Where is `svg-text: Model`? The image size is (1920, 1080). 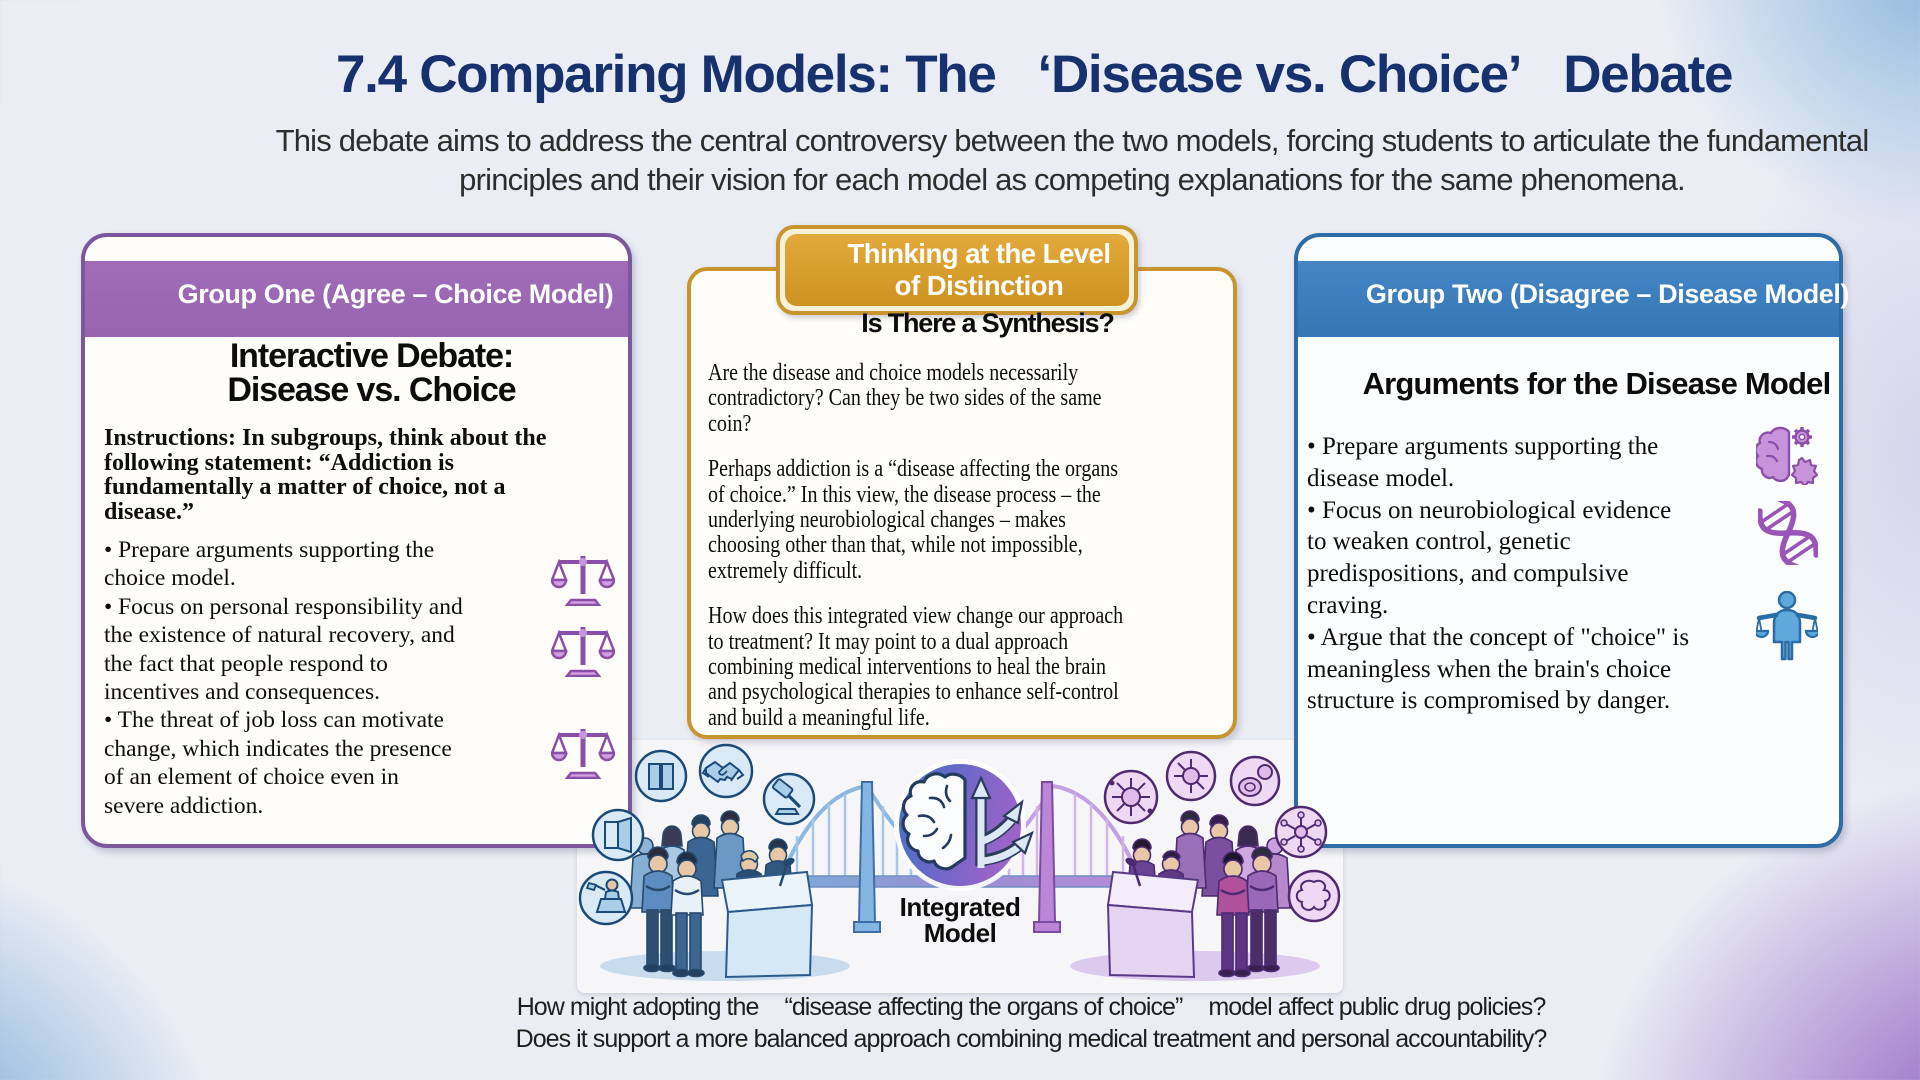 svg-text: Model is located at coordinates (960, 933).